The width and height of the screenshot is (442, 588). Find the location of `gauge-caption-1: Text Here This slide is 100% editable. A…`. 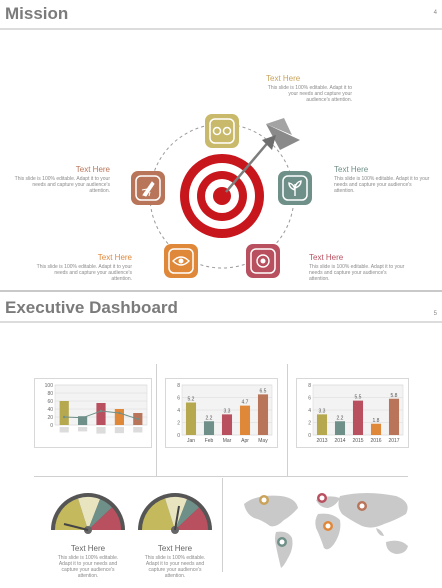

gauge-caption-1: Text Here This slide is 100% editable. A… is located at coordinates (88, 561).